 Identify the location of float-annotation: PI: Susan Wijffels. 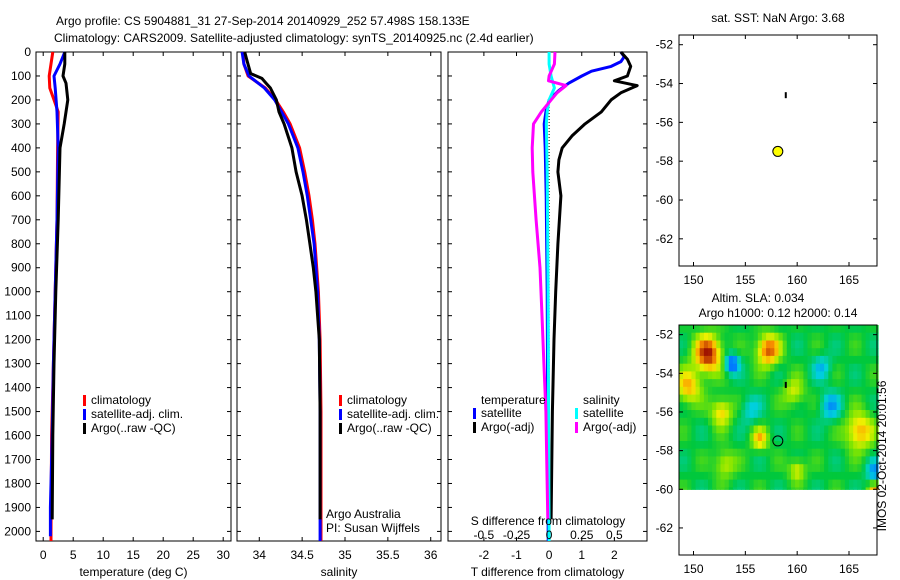
(373, 528).